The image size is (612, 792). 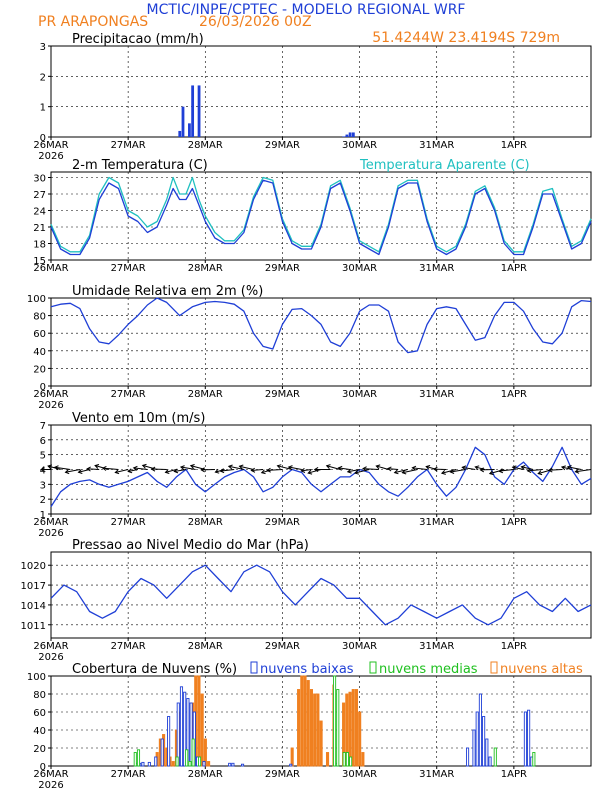 What do you see at coordinates (43, 485) in the screenshot?
I see `y-tick-label: 3` at bounding box center [43, 485].